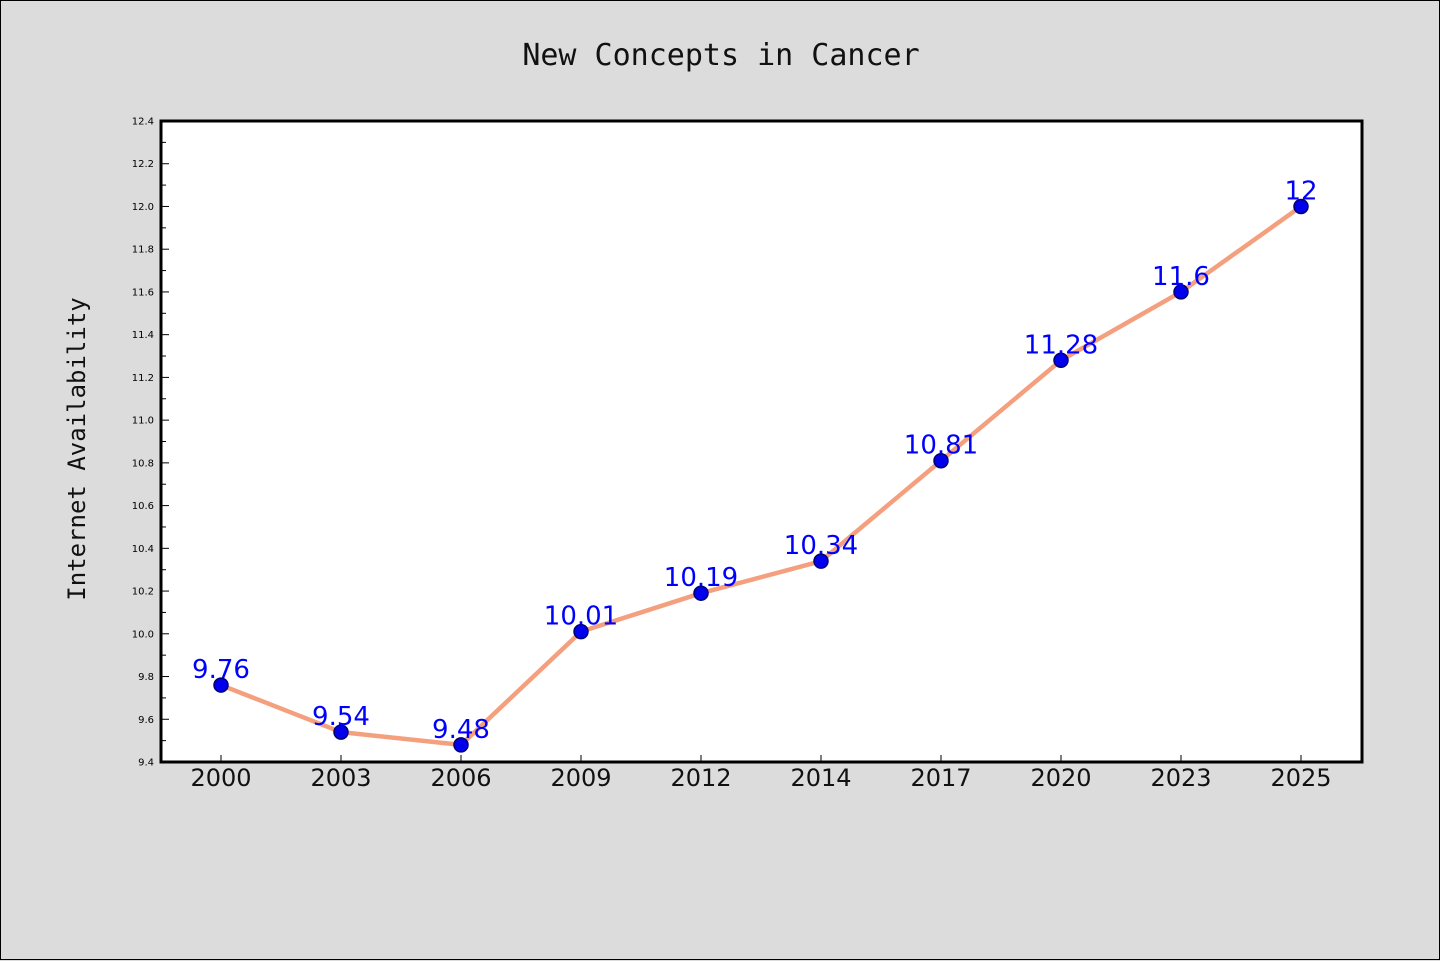  Describe the element at coordinates (1300, 778) in the screenshot. I see `x-tick-label: 2025` at that location.